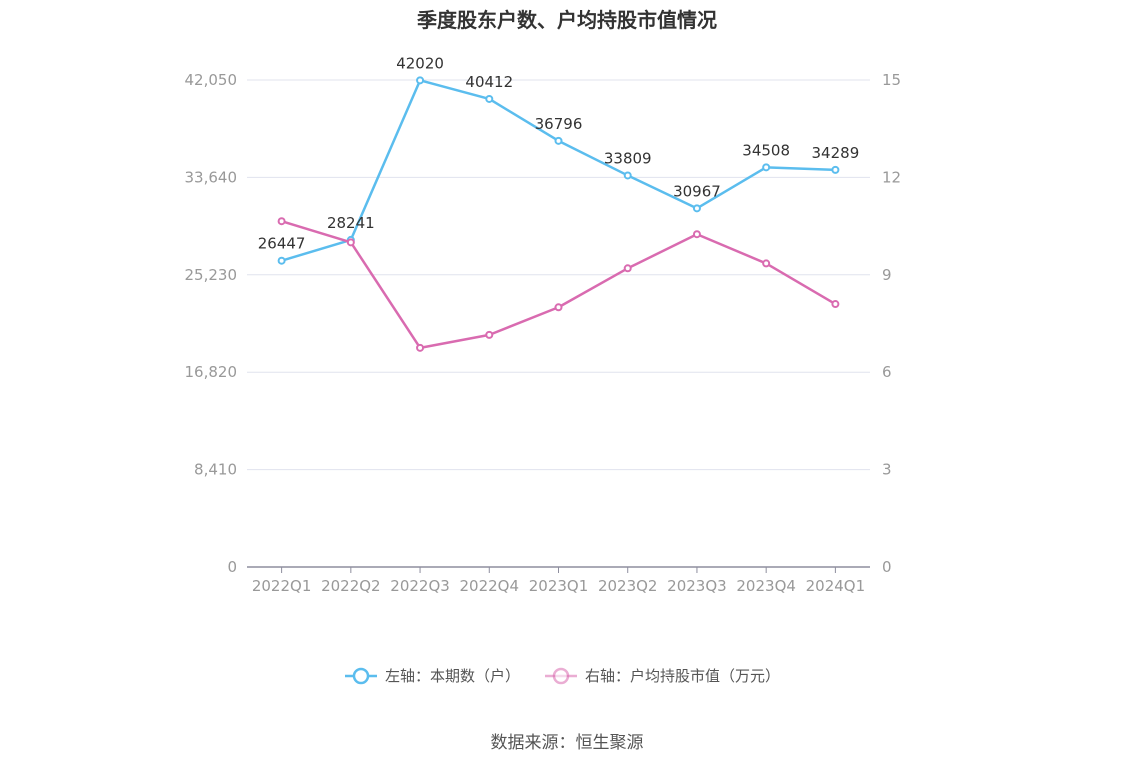 This screenshot has height=766, width=1134. I want to click on right-axis-ticks: 0 3 6 9 12 15, so click(891, 323).